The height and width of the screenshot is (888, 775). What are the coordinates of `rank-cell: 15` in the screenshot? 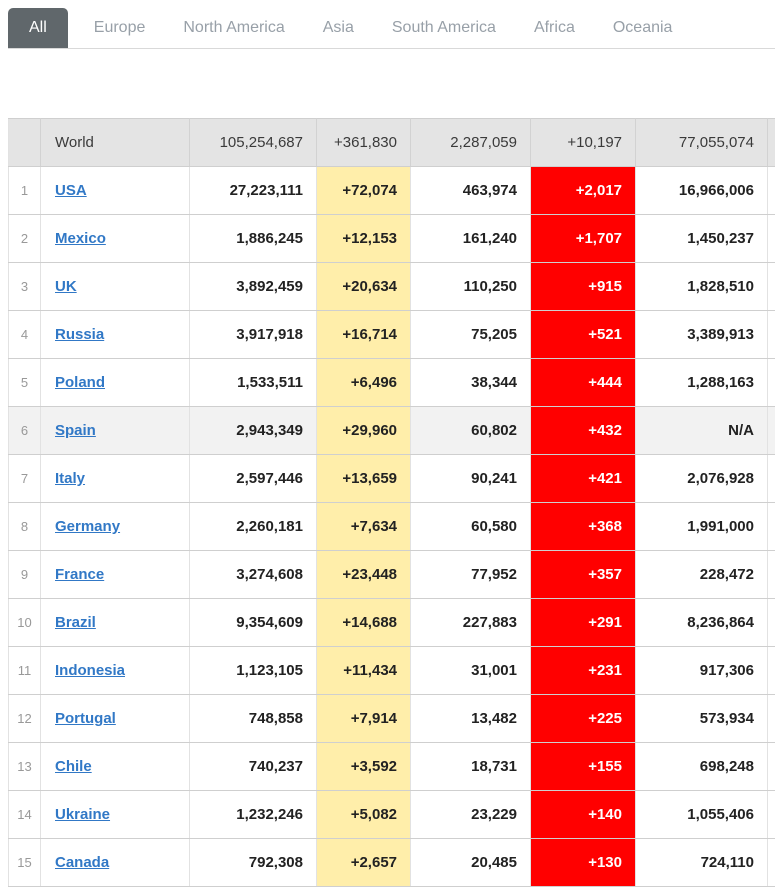 It's located at (24, 862).